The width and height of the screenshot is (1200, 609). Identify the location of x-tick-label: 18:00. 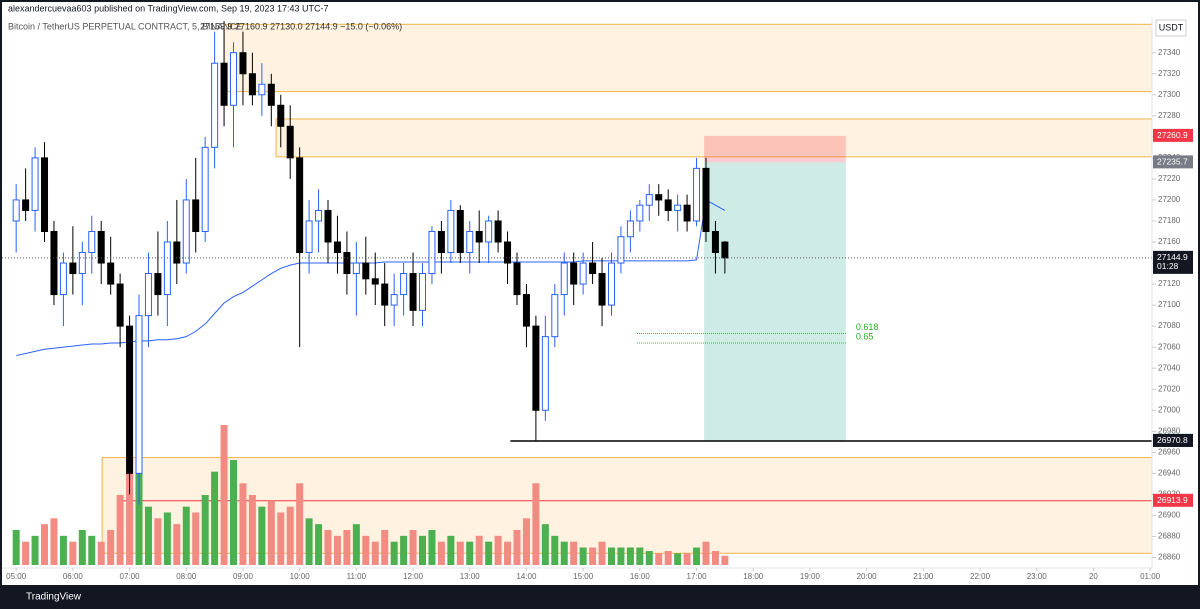
(753, 576).